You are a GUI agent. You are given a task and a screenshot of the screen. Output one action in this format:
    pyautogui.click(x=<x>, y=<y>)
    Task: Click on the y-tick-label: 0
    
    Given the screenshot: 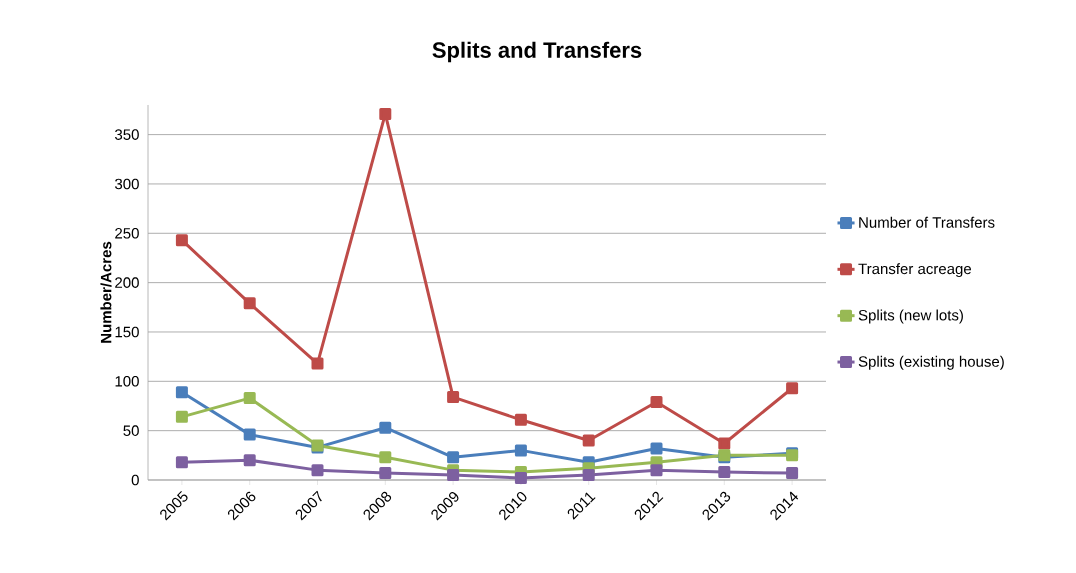 What is the action you would take?
    pyautogui.click(x=135, y=480)
    